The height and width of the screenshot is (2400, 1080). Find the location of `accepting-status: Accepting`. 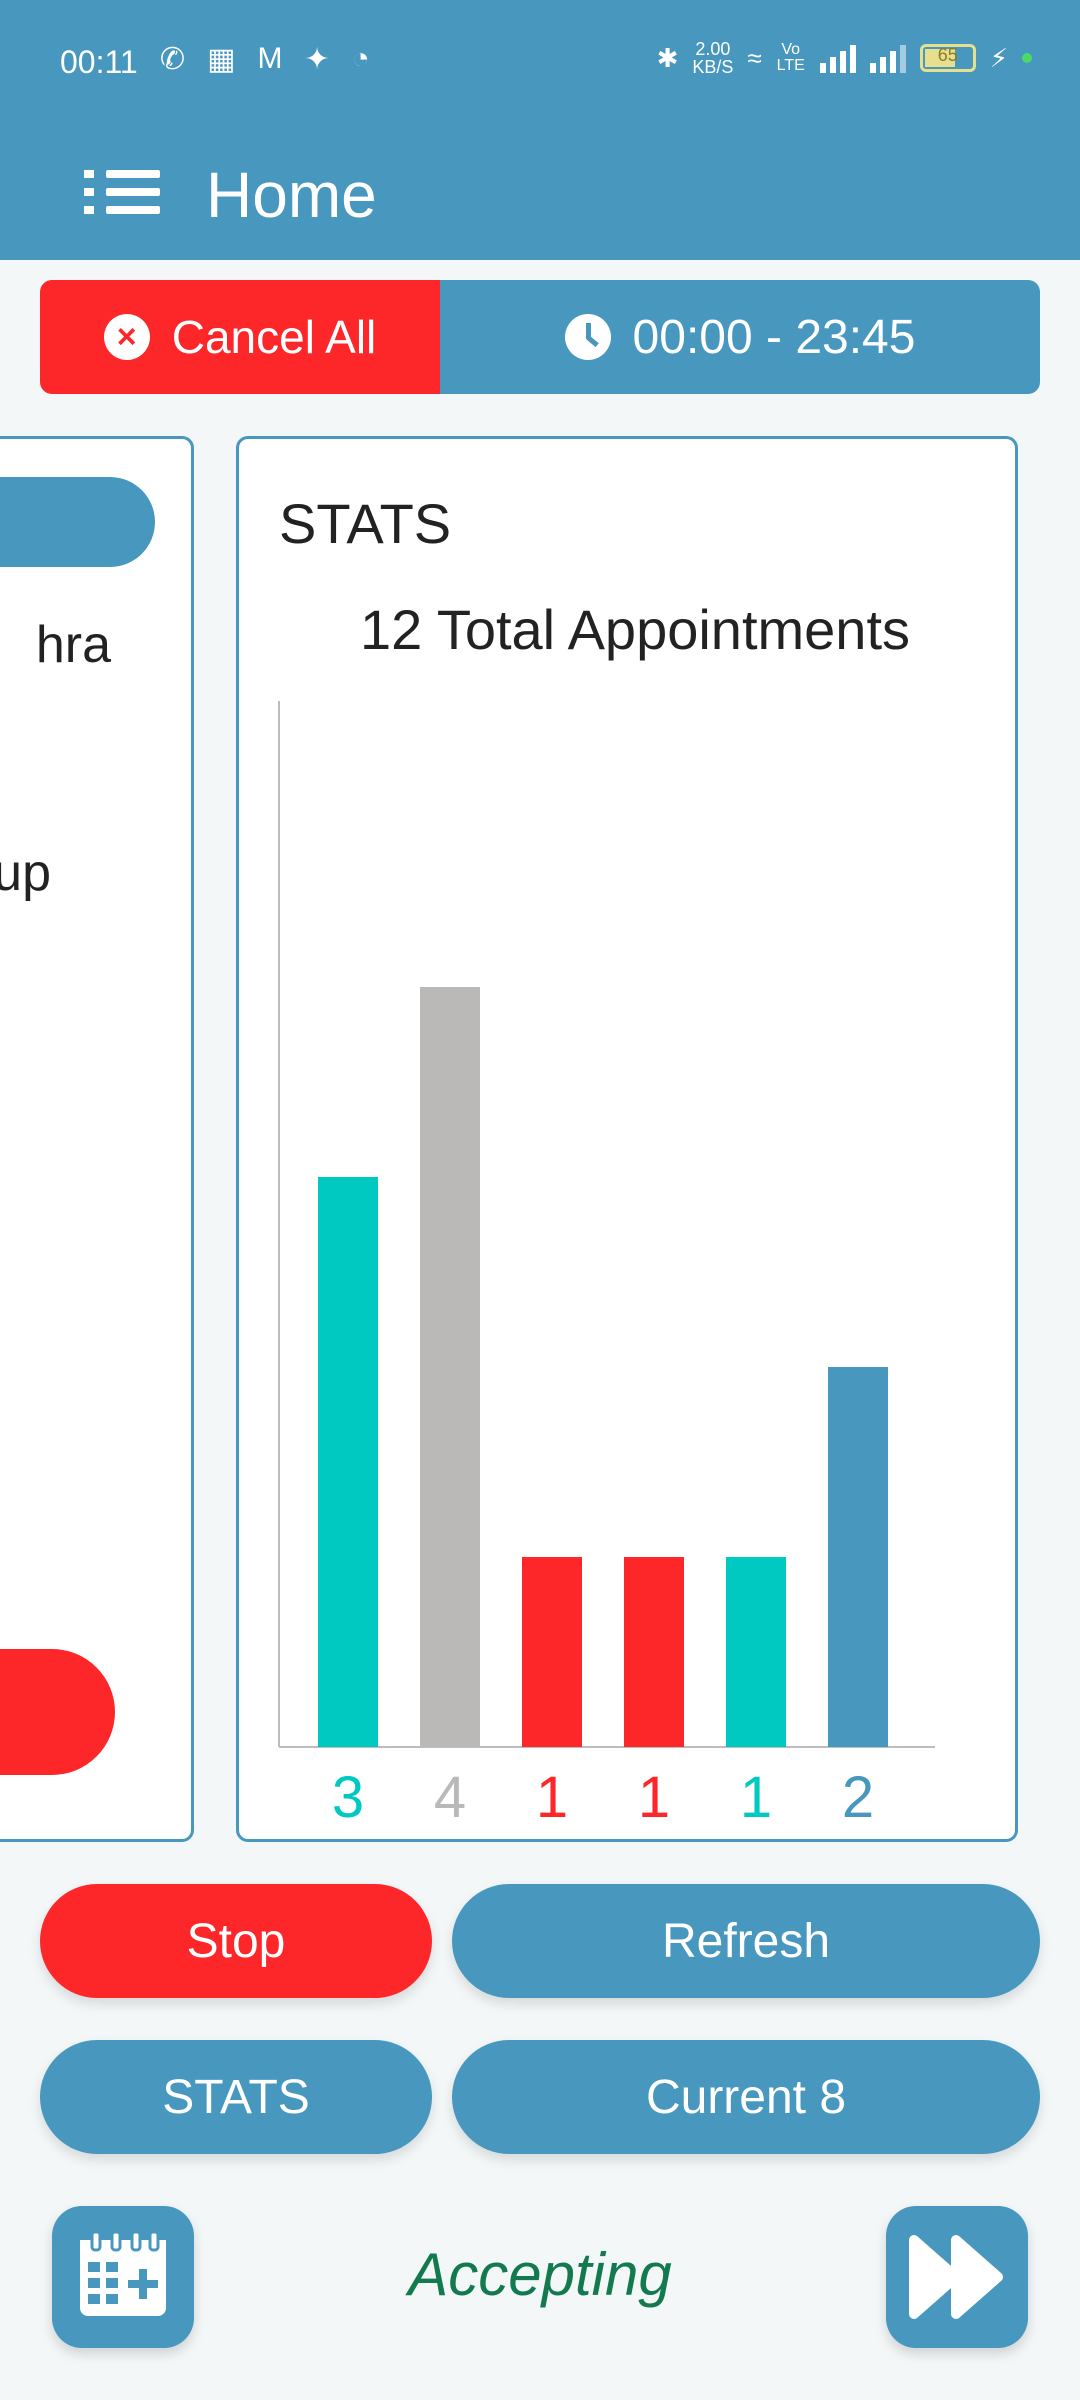

accepting-status: Accepting is located at coordinates (540, 2274).